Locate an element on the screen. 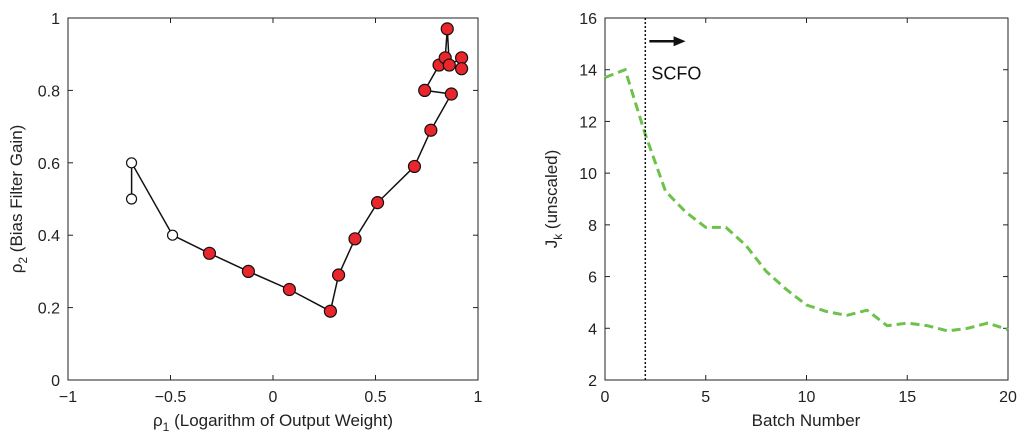  left-y-axis-label: ρ2 (Bias Filter Gain) is located at coordinates (18, 199).